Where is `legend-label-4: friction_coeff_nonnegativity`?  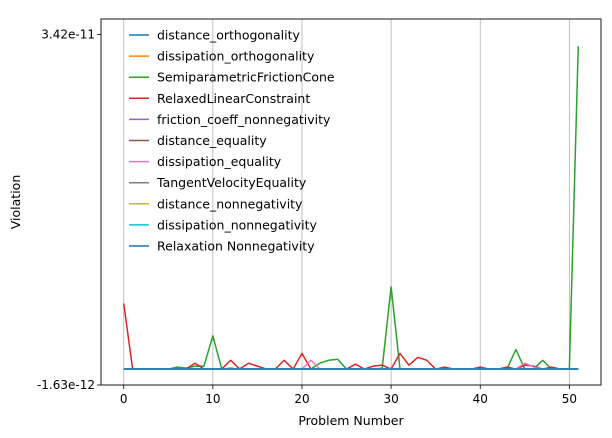 legend-label-4: friction_coeff_nonnegativity is located at coordinates (244, 119).